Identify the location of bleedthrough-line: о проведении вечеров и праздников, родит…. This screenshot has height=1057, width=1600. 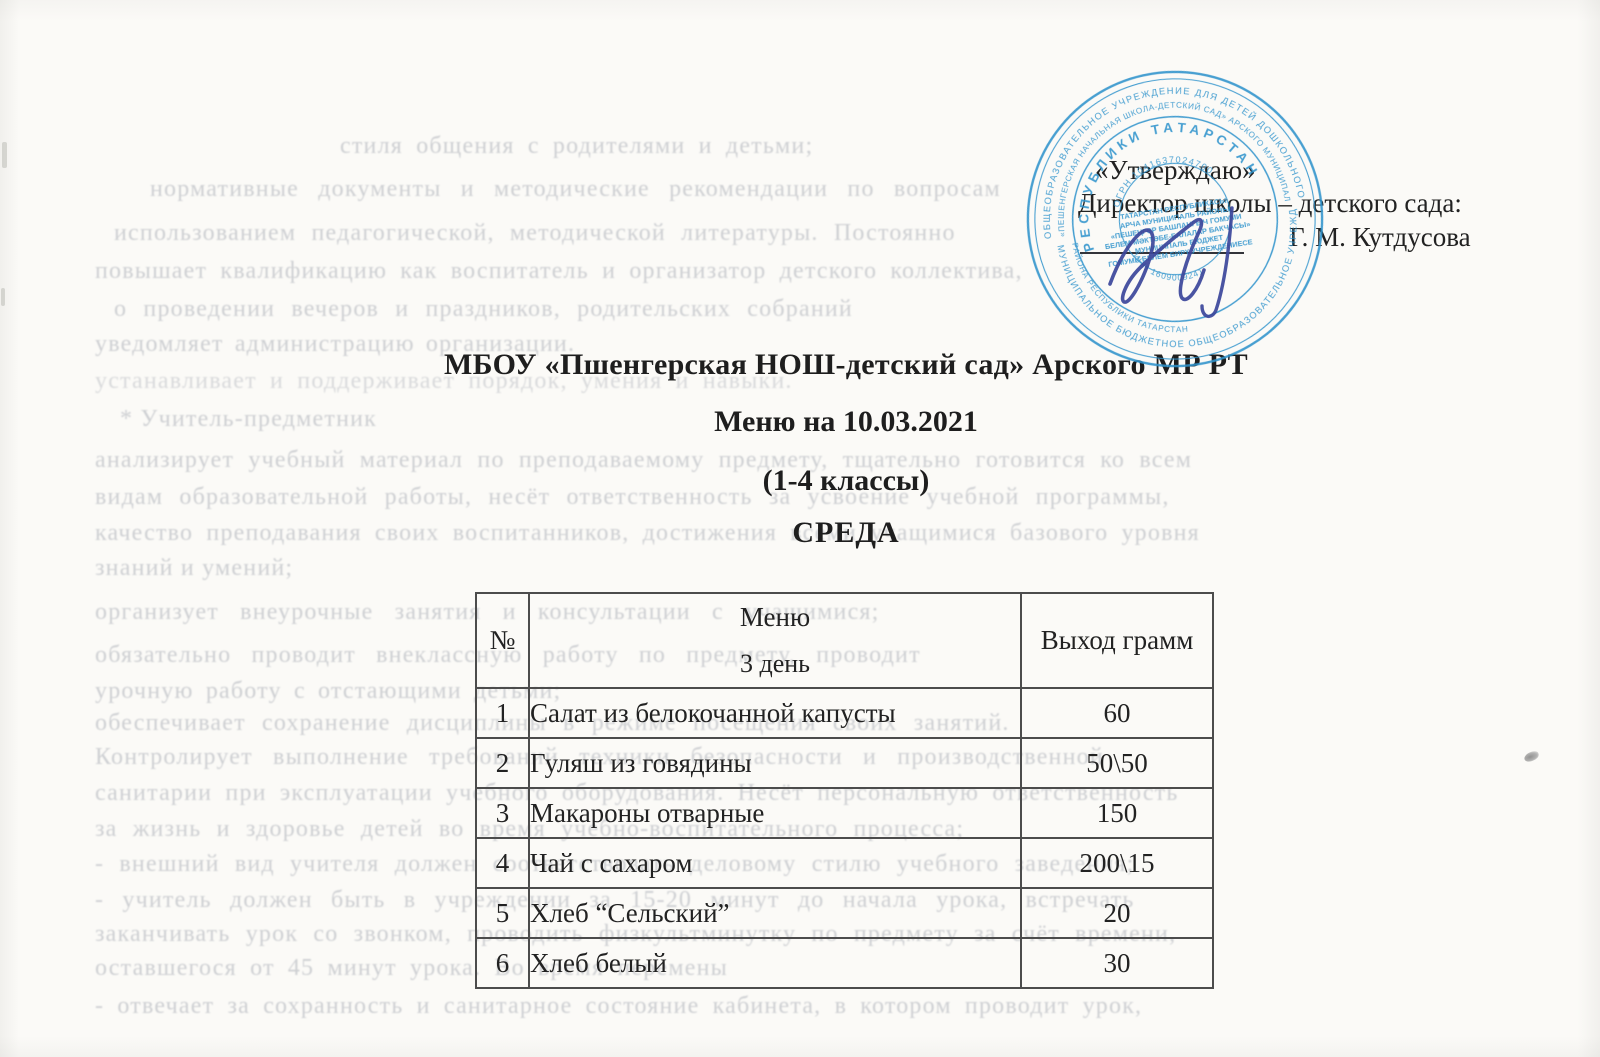
(483, 309).